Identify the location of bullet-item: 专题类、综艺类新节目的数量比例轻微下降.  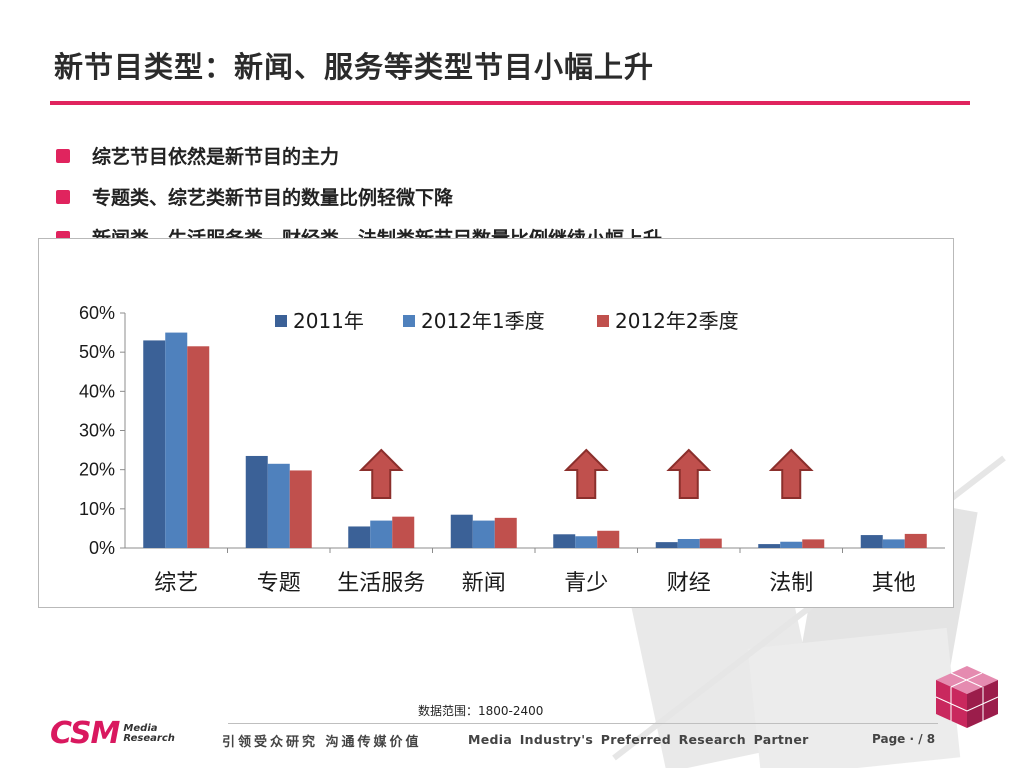
(359, 196).